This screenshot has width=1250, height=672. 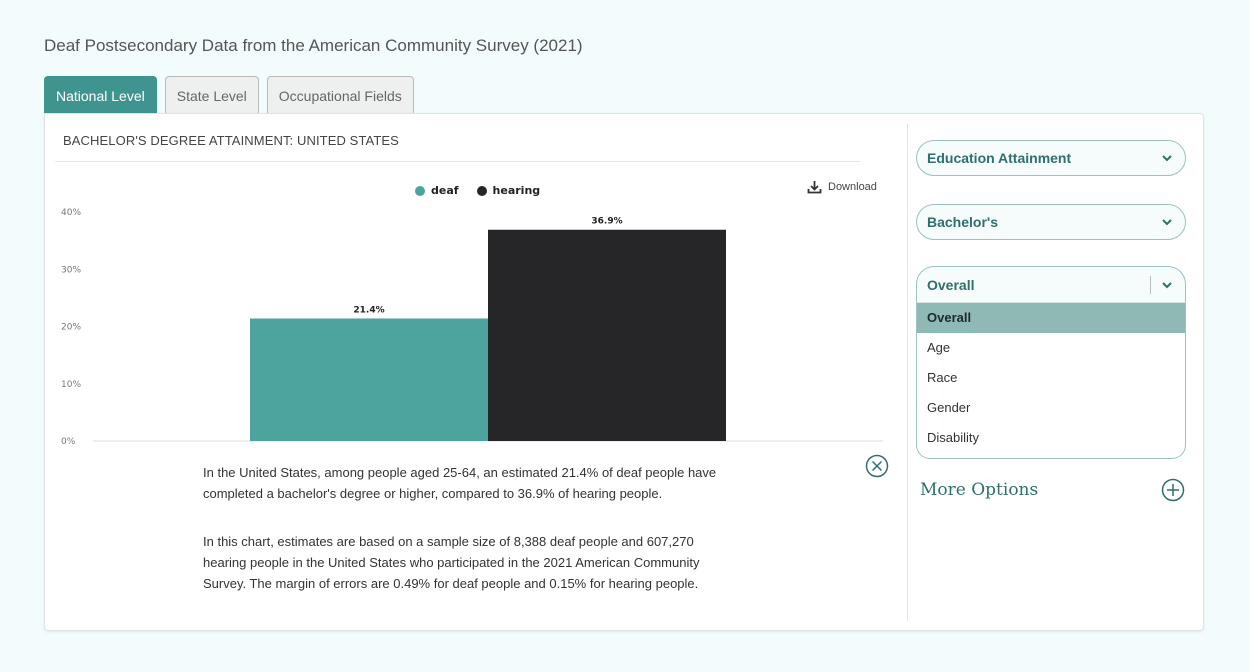 What do you see at coordinates (951, 284) in the screenshot?
I see `group-value: Overall` at bounding box center [951, 284].